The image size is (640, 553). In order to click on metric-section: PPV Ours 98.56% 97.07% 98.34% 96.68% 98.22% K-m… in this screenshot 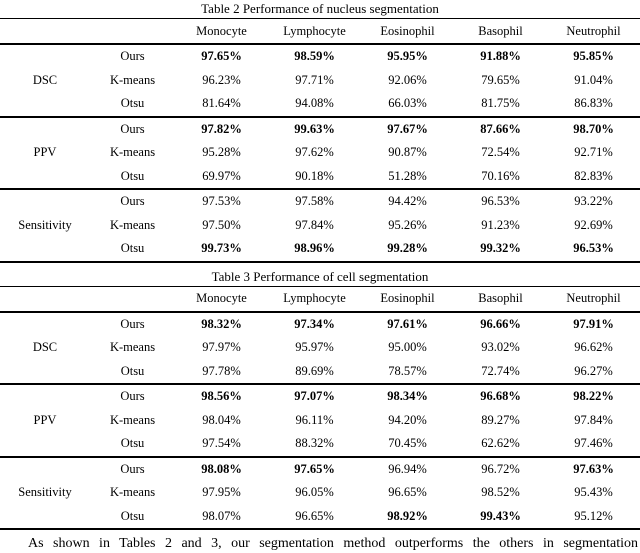, I will do `click(320, 419)`.